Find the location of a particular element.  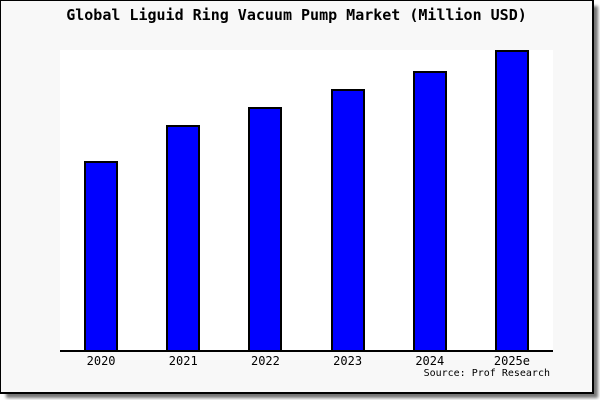

x-tick-label: 2021 is located at coordinates (183, 361).